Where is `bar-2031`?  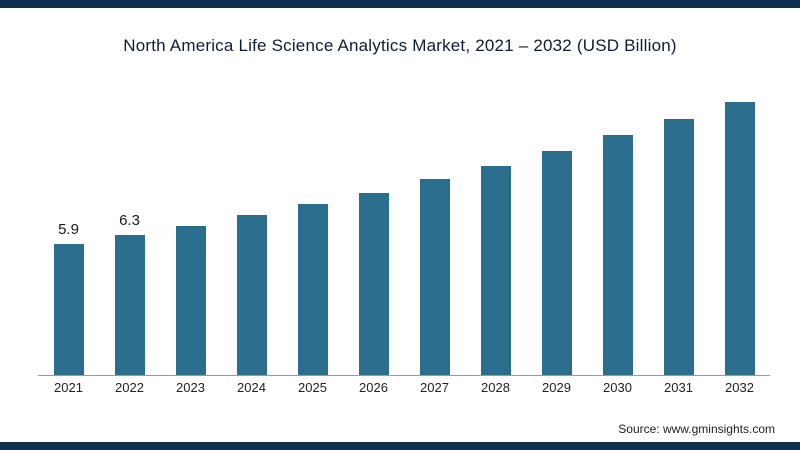
bar-2031 is located at coordinates (678, 247).